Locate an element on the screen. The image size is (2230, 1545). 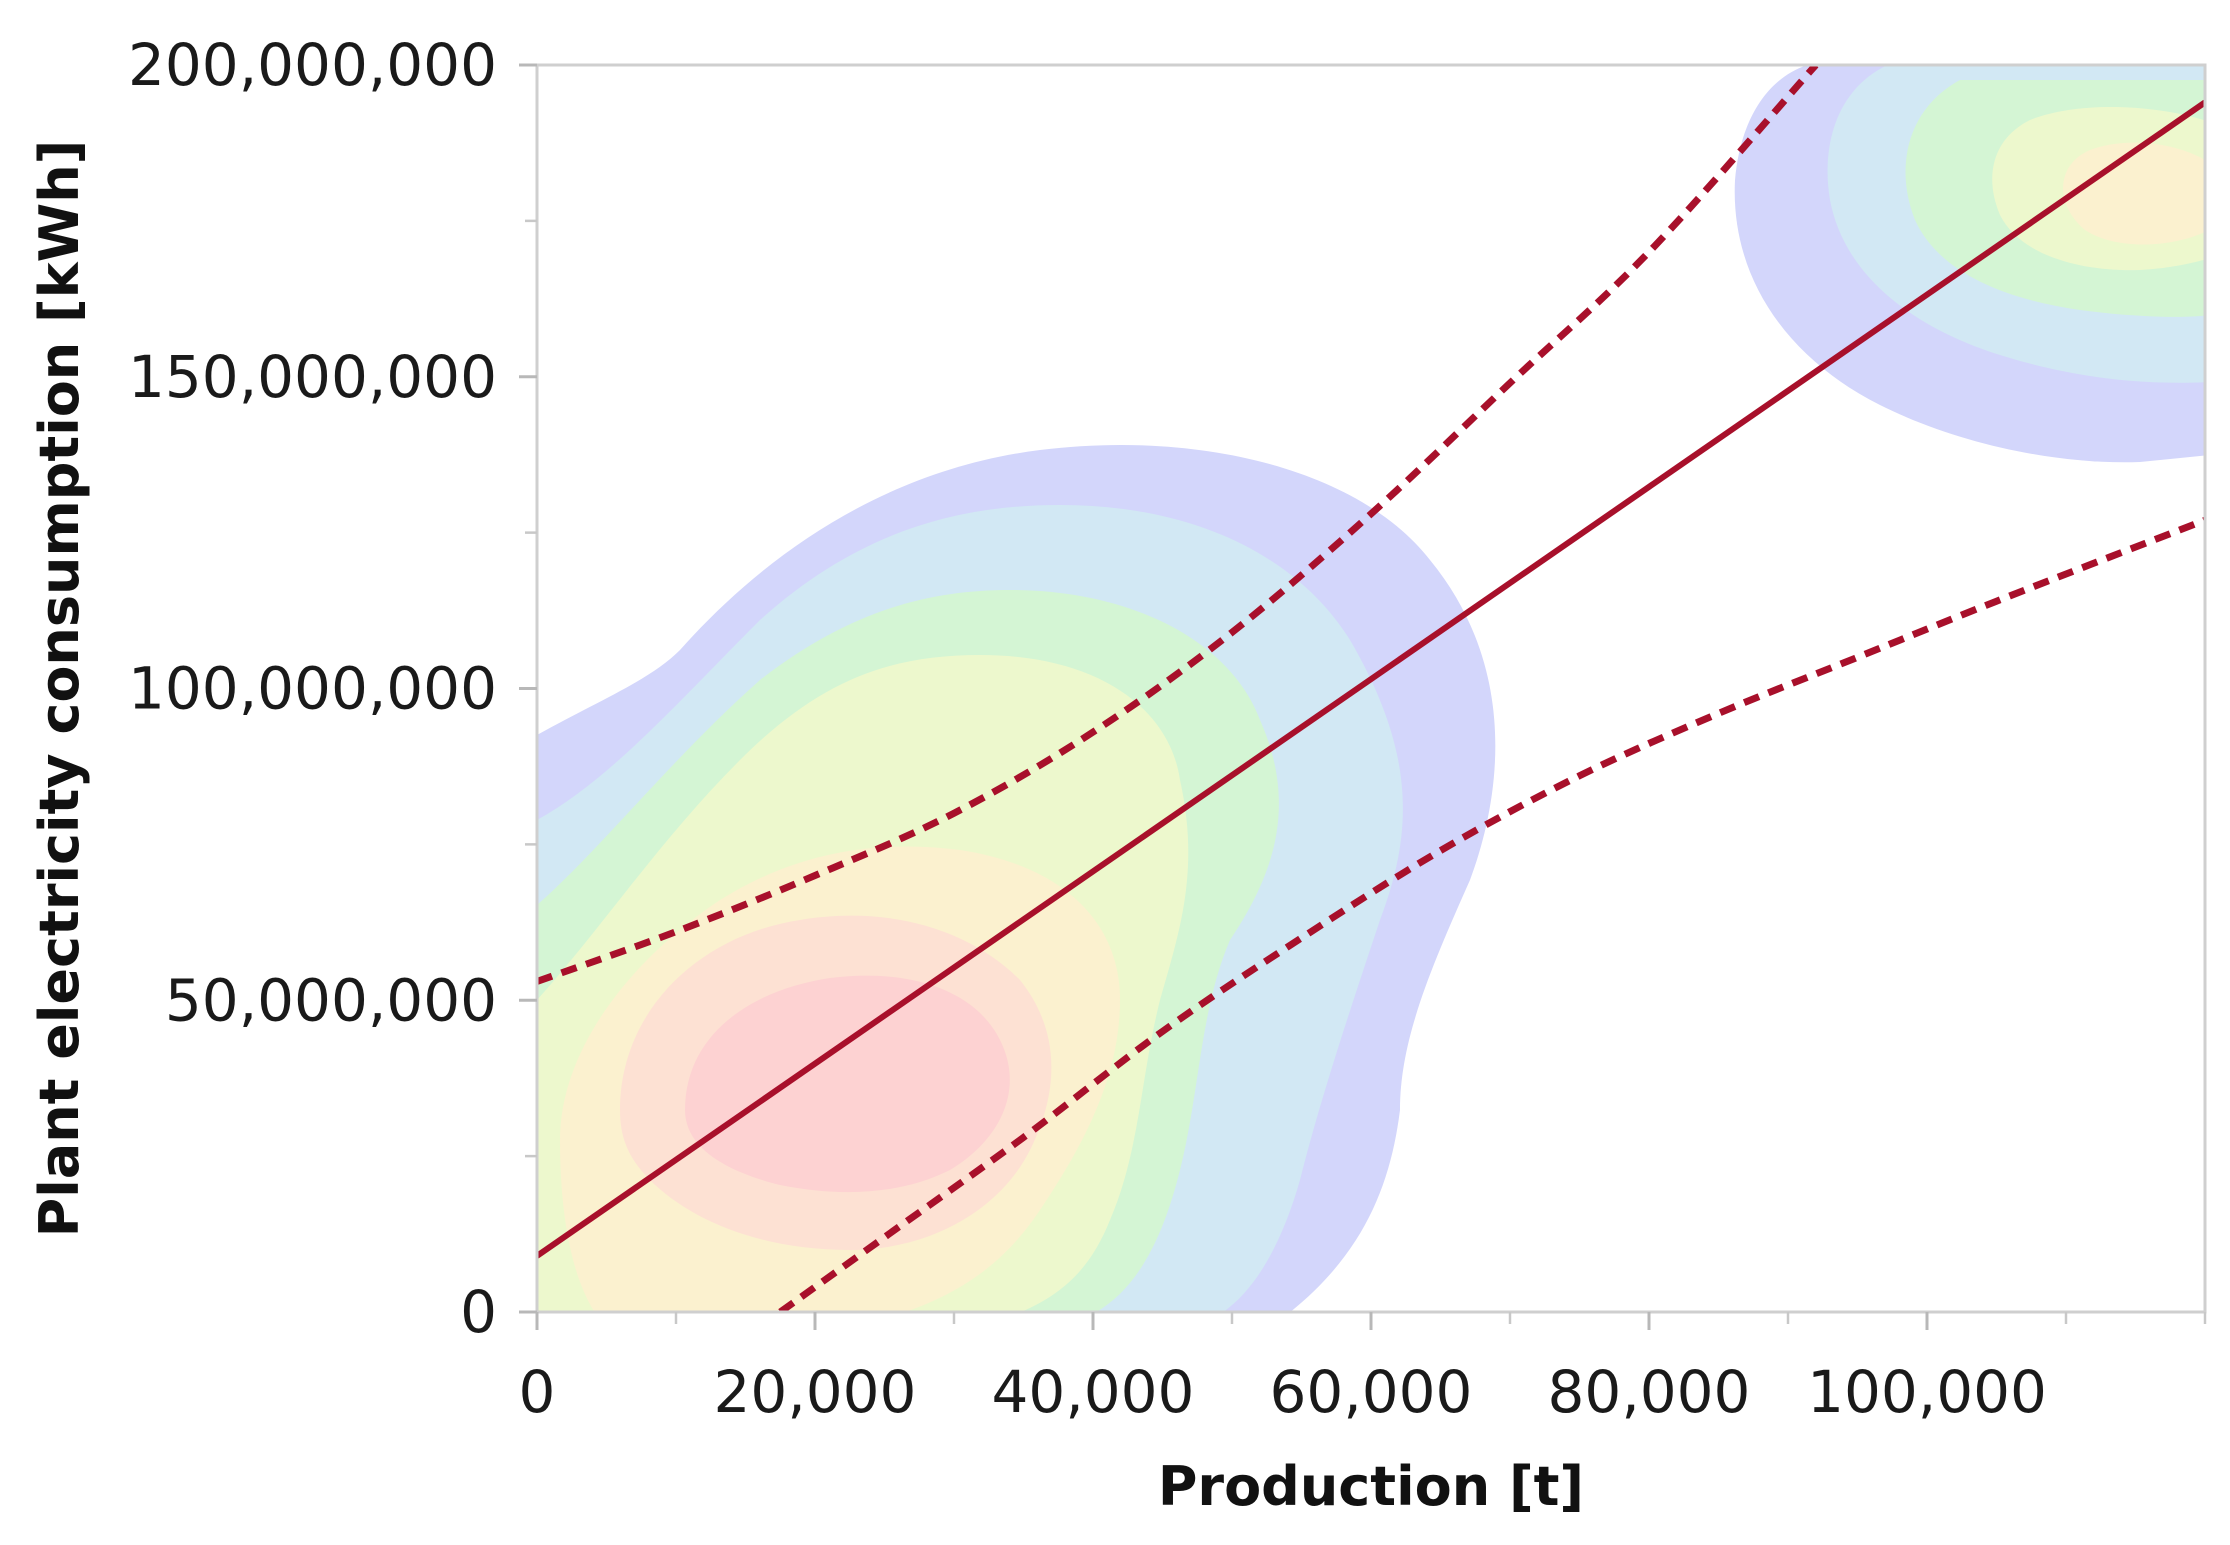
y-axis-title: Plant electricity consumption [kWh] is located at coordinates (59, 689).